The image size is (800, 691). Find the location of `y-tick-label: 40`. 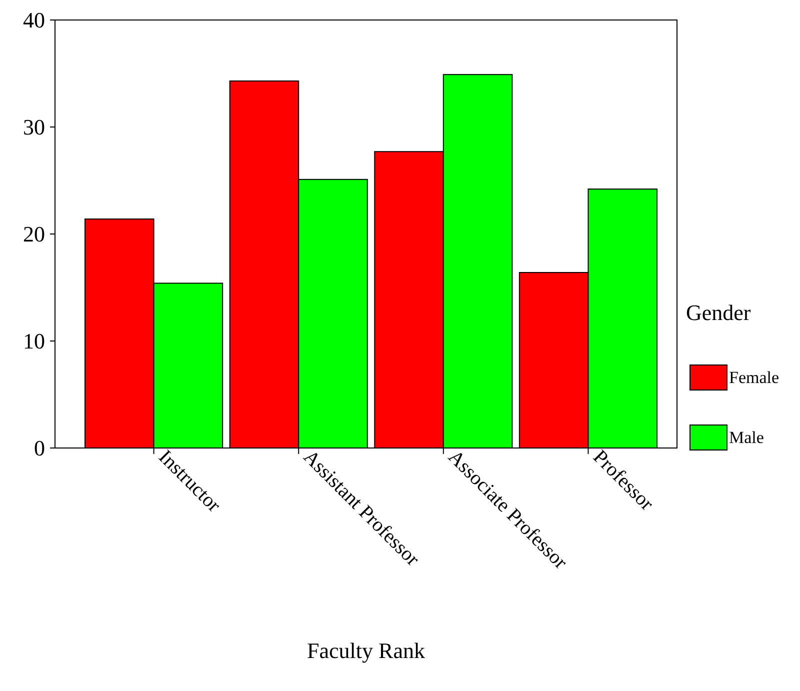

y-tick-label: 40 is located at coordinates (34, 20).